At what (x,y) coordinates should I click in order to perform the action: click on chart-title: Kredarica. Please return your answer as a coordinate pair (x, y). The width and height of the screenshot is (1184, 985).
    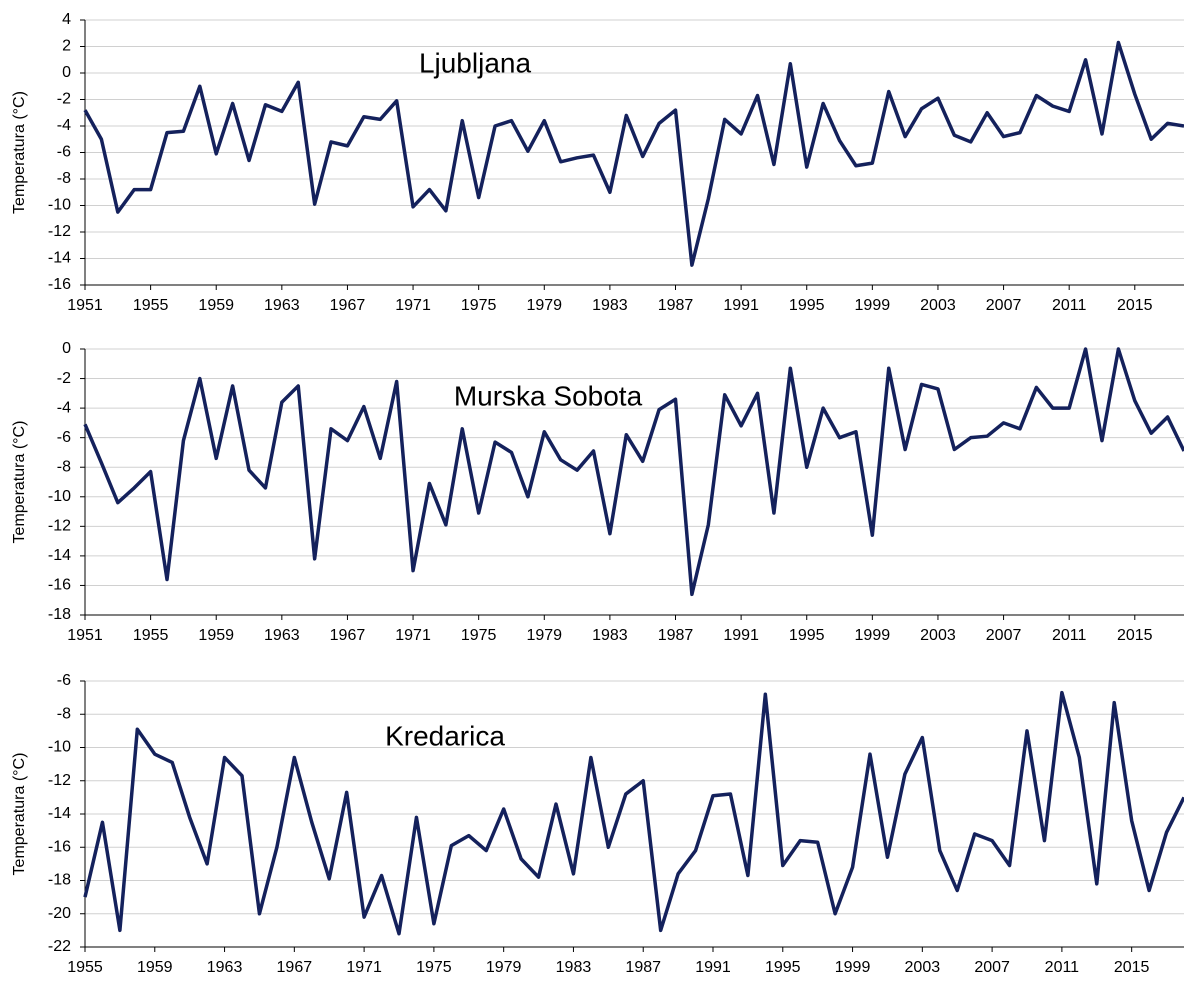
    Looking at the image, I should click on (445, 735).